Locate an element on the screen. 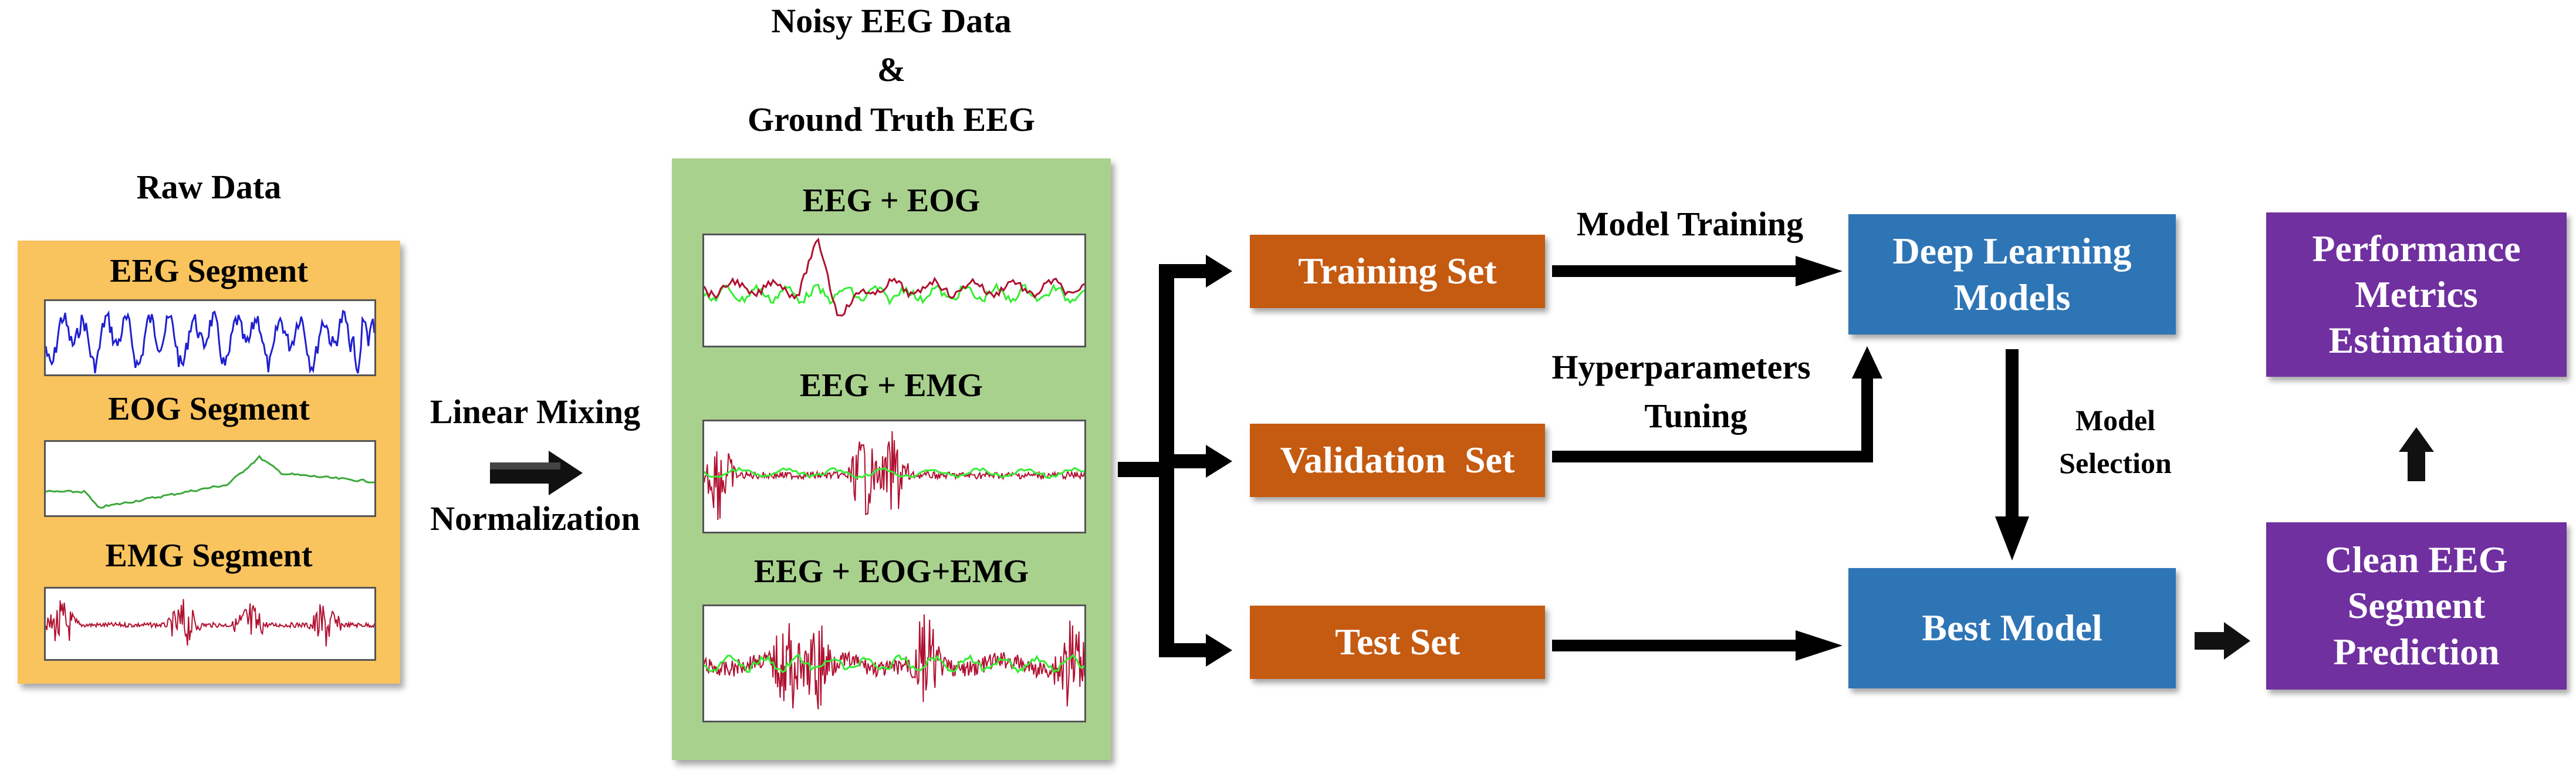  eeg-eog-emg-label: EEG + EOG+EMG is located at coordinates (891, 572).